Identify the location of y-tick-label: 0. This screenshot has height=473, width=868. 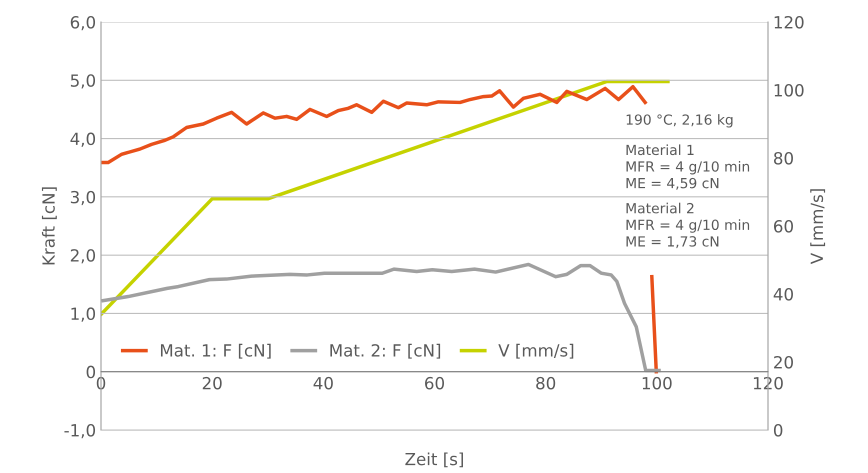
(91, 372).